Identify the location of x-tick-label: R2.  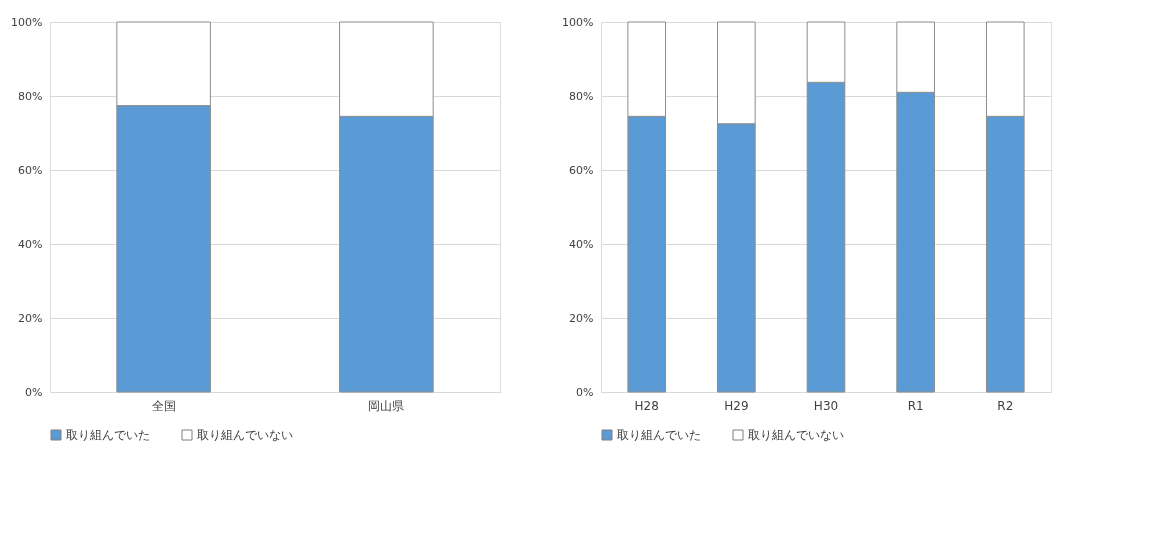
(1005, 405).